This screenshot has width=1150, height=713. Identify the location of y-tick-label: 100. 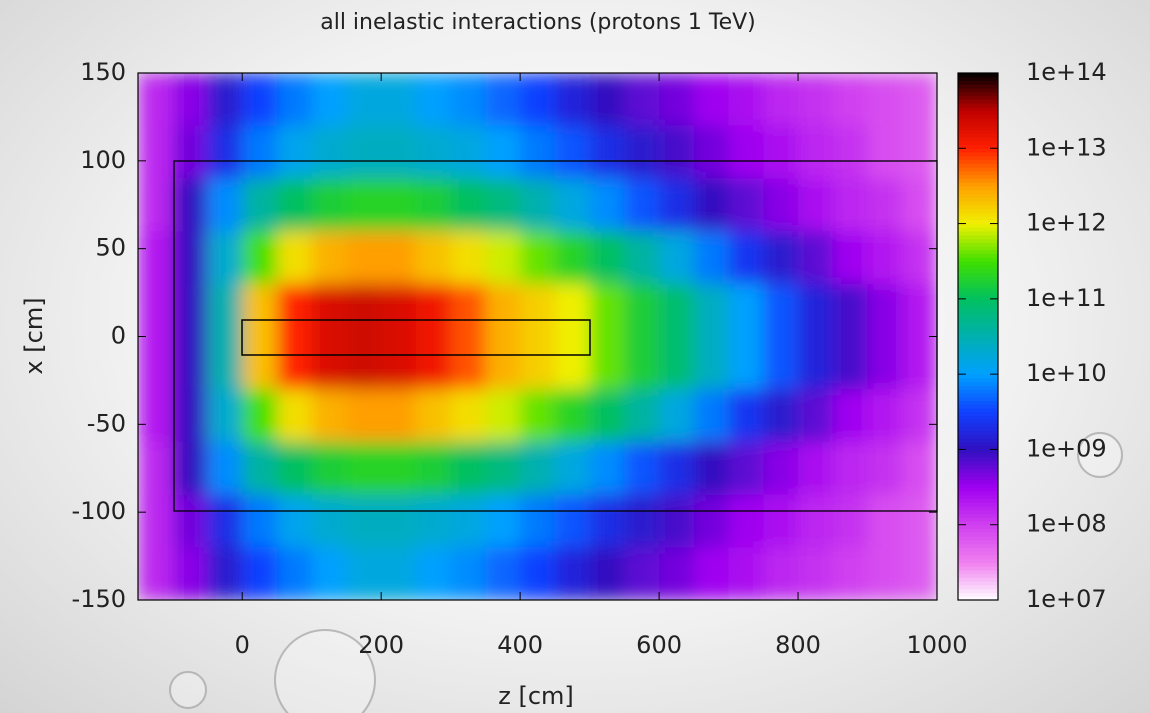
(103, 160).